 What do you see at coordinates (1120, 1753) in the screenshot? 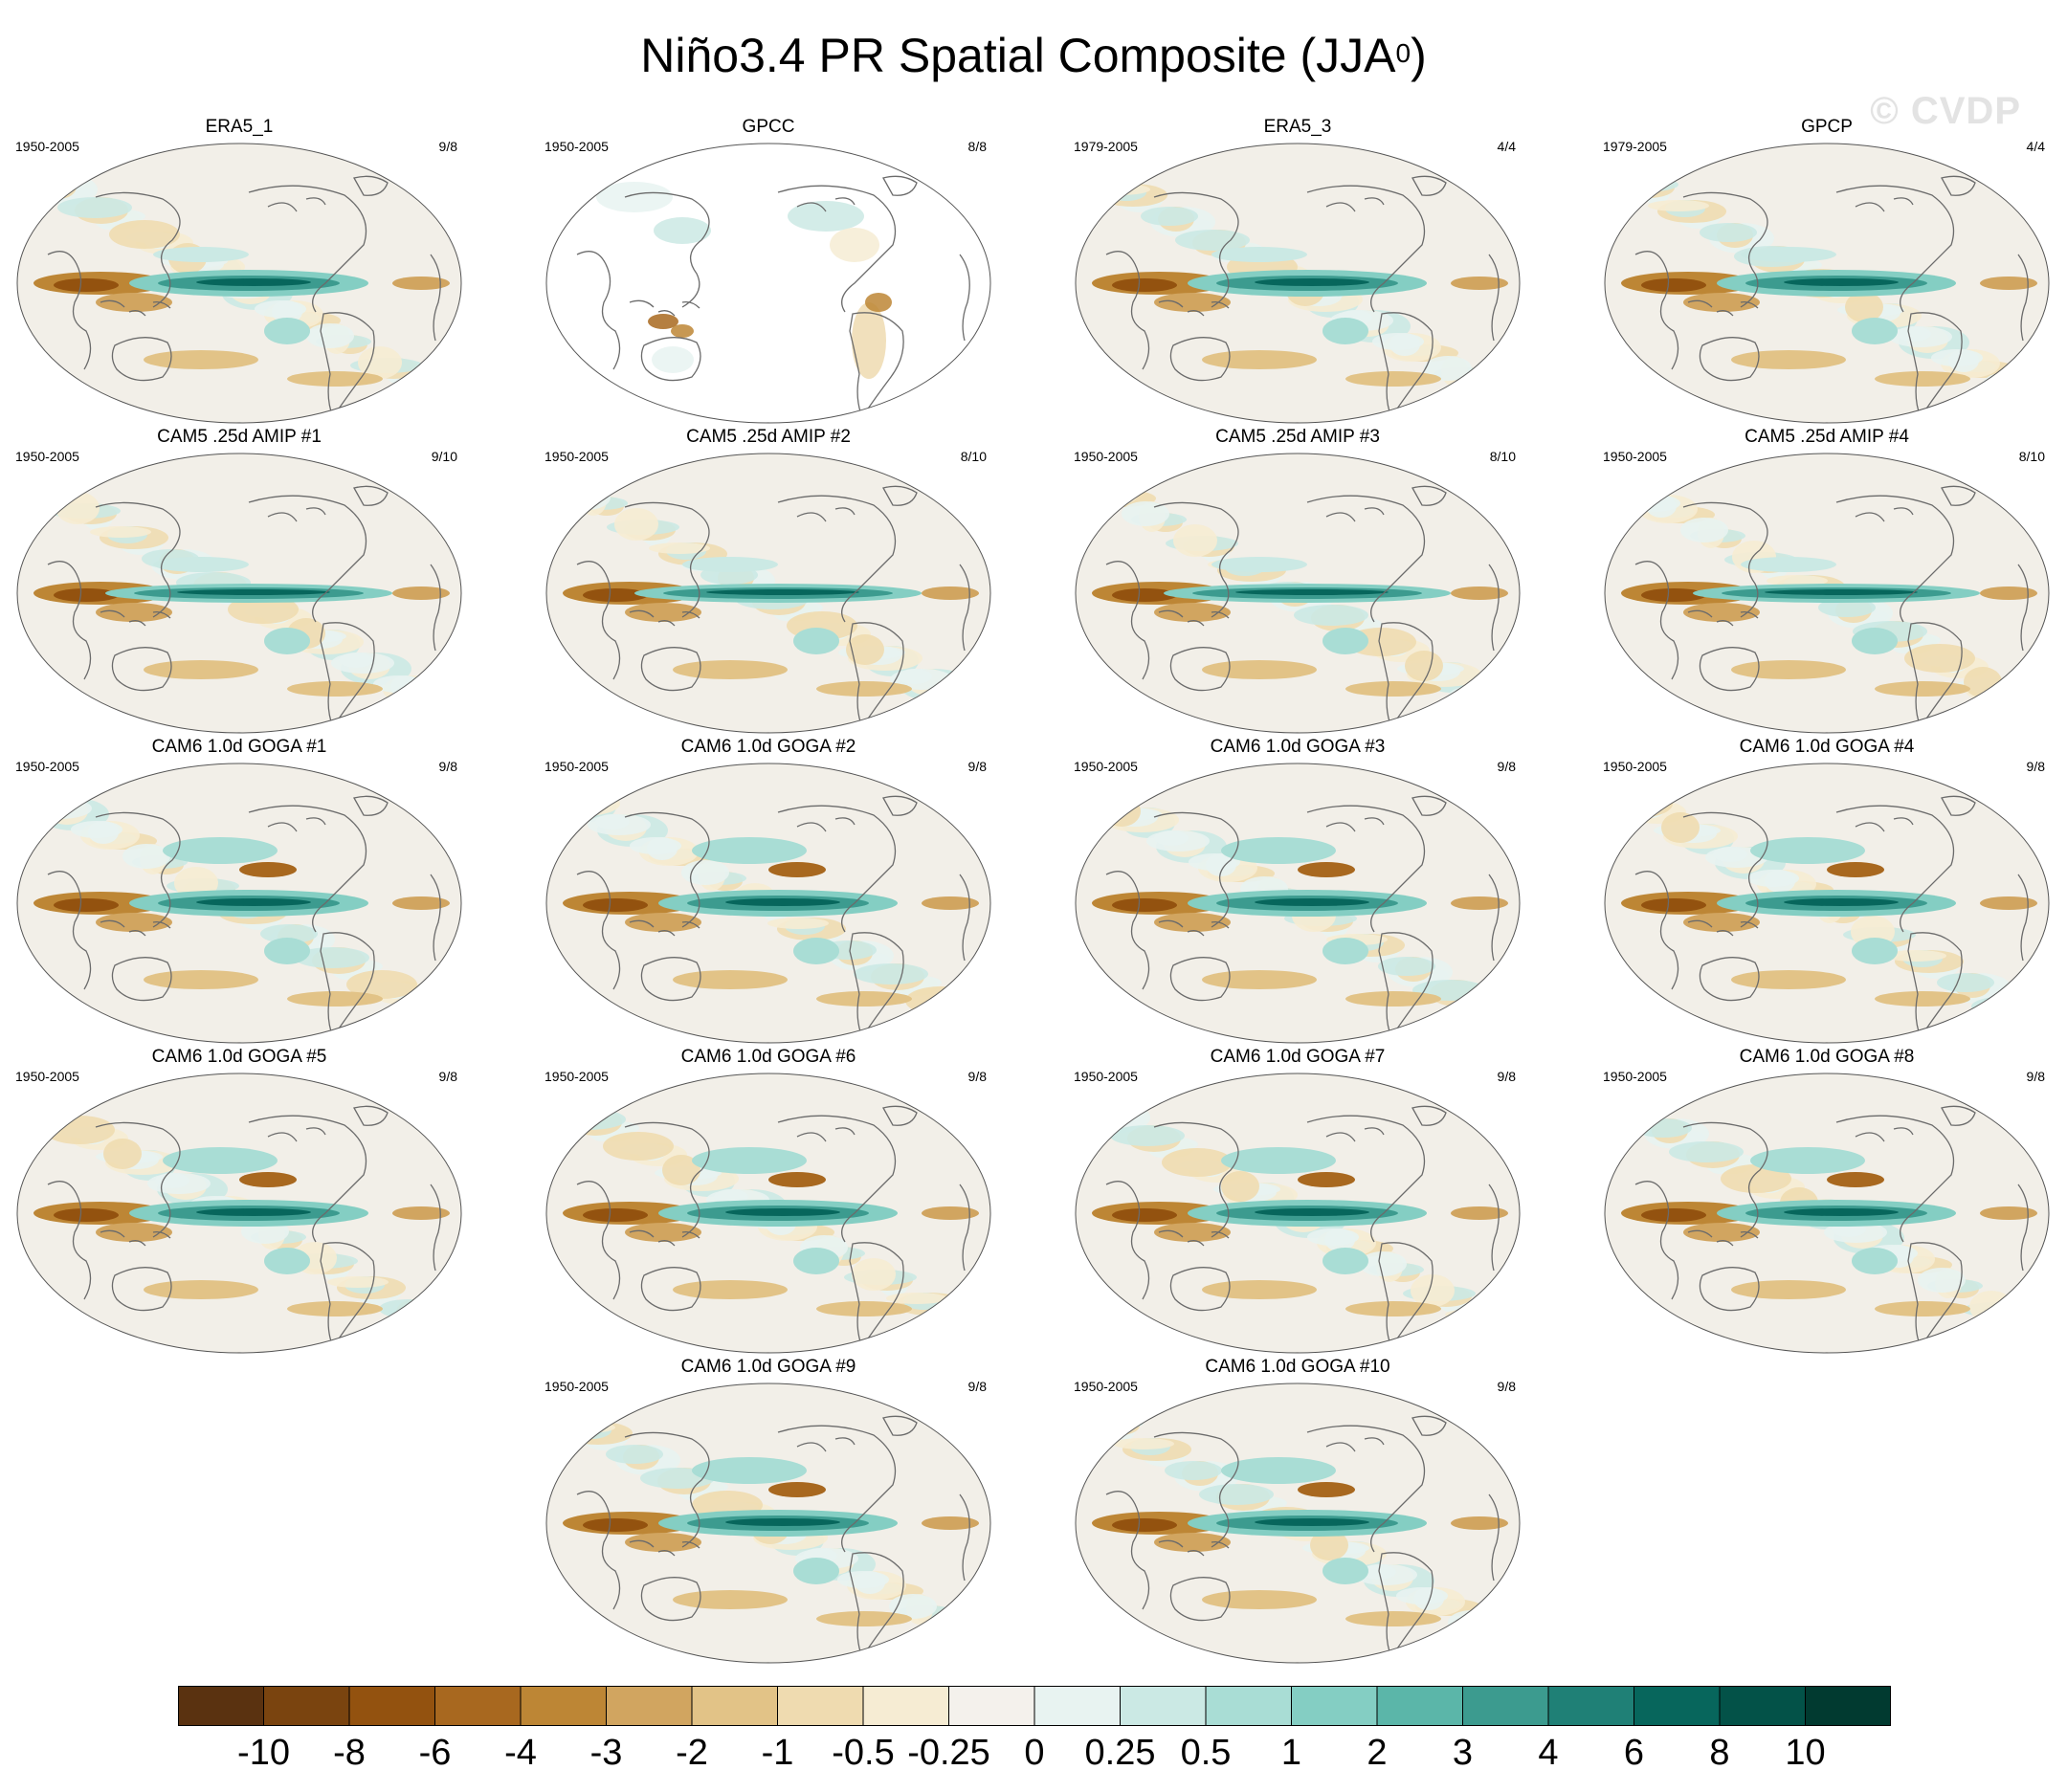
I see `colorbar-tick-label: 0.25` at bounding box center [1120, 1753].